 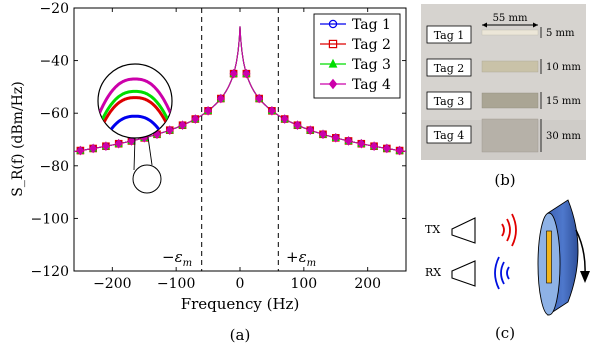 What do you see at coordinates (510, 135) in the screenshot?
I see `tag4-strip` at bounding box center [510, 135].